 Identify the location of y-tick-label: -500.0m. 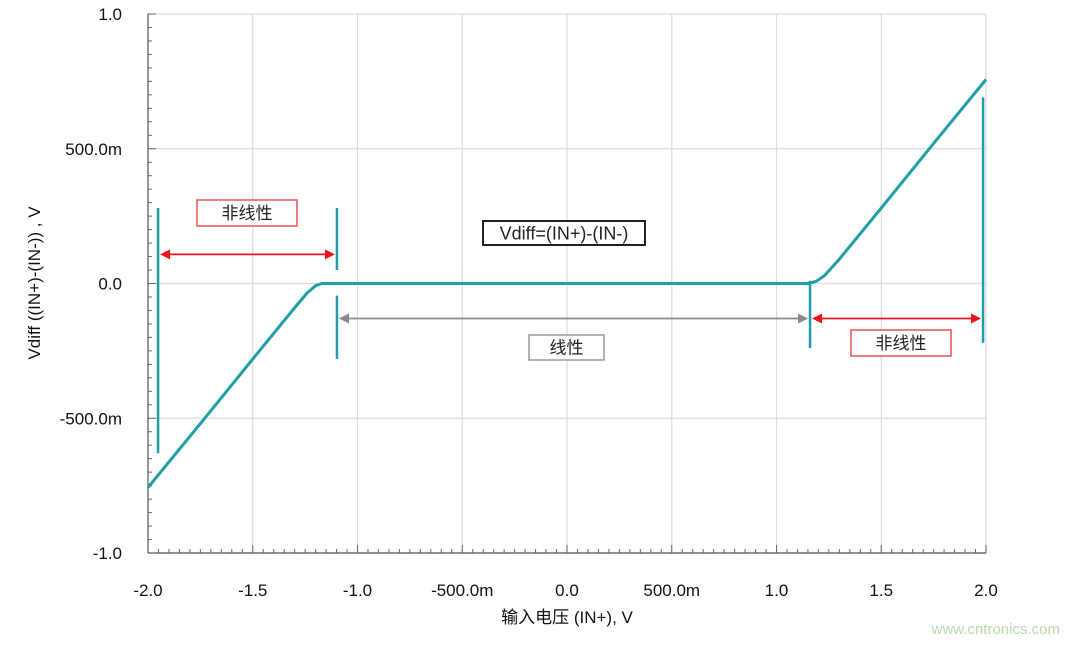
(91, 418).